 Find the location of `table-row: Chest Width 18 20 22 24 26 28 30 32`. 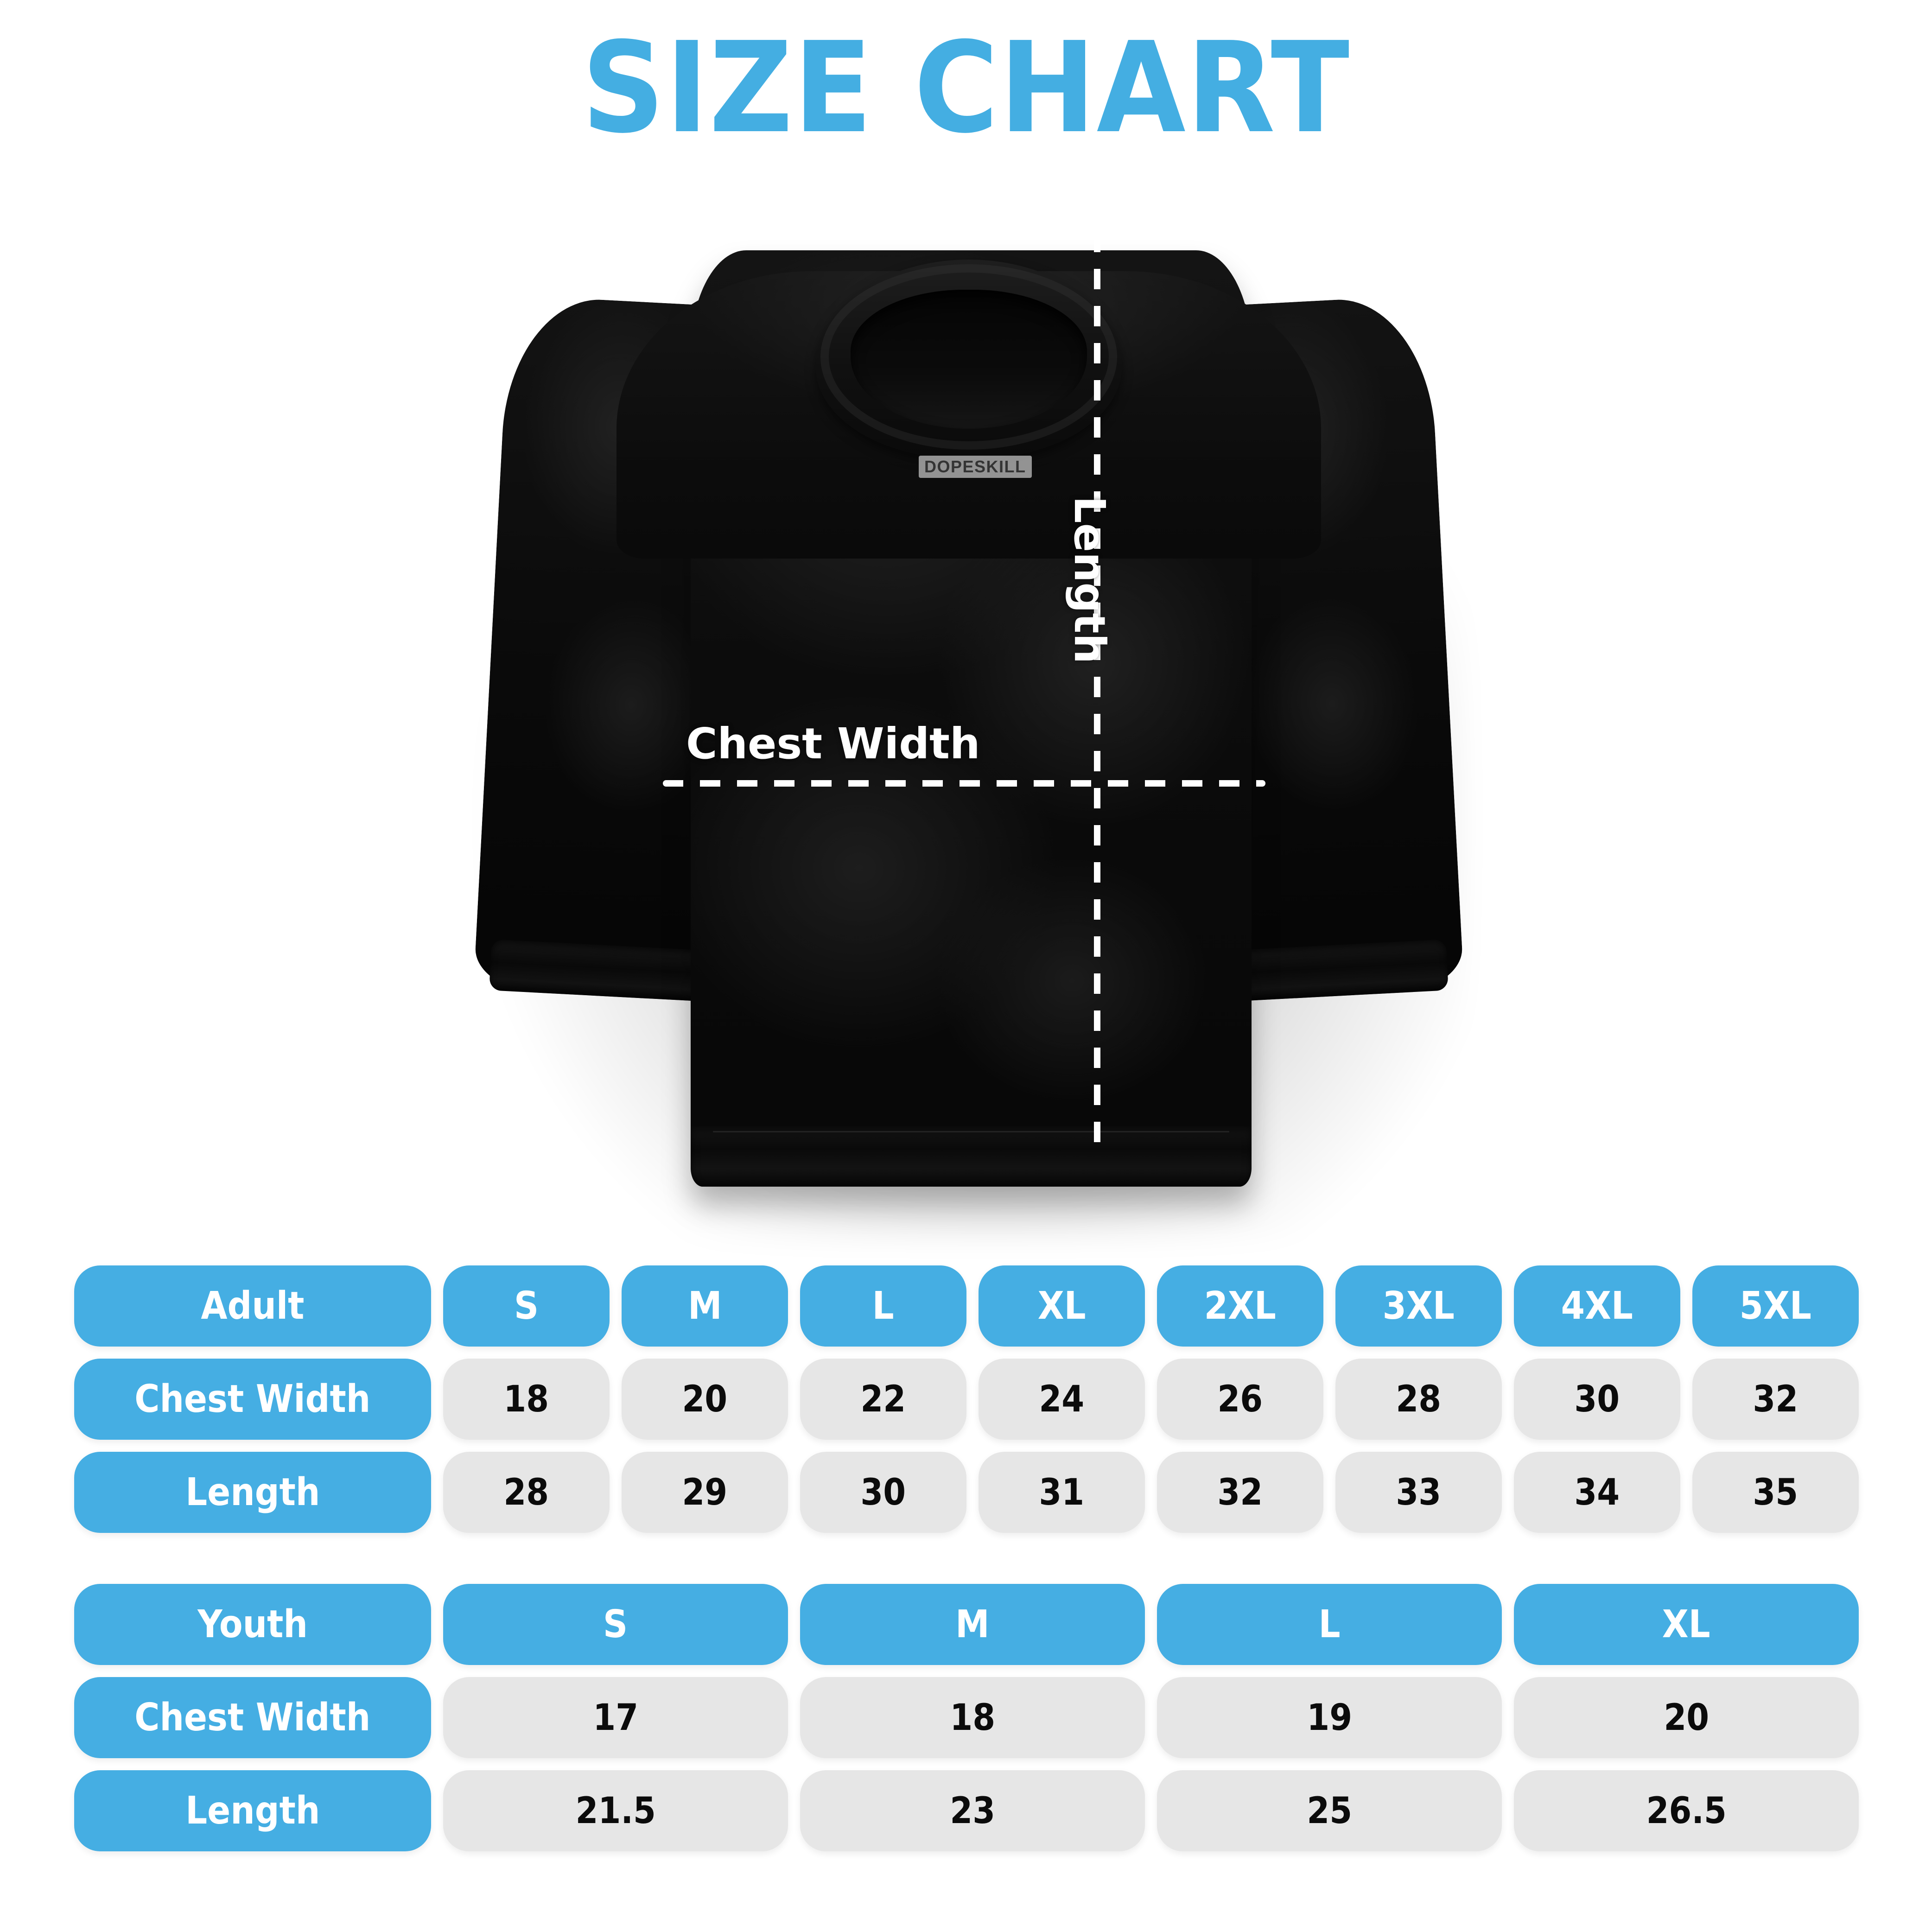

table-row: Chest Width 18 20 22 24 26 28 30 32 is located at coordinates (966, 1399).